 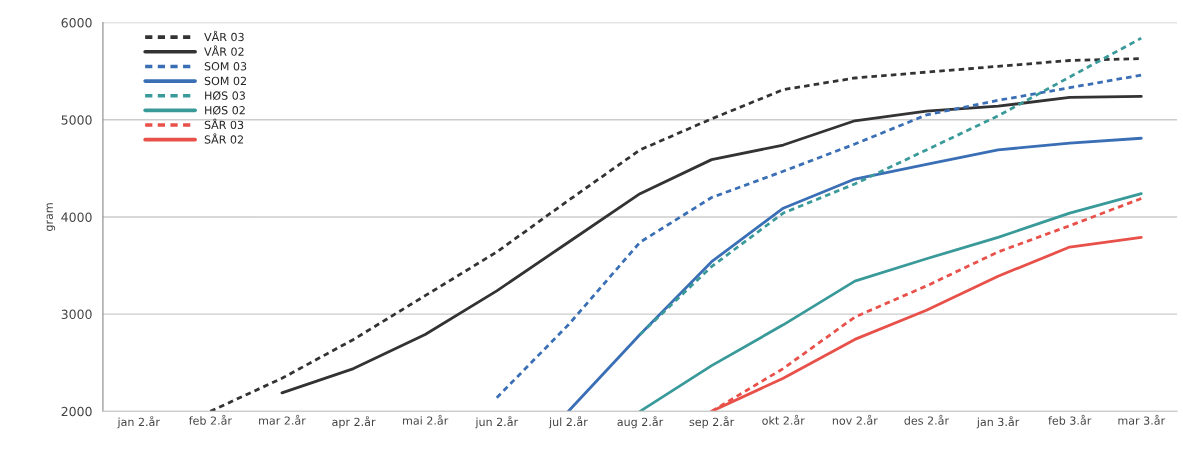 I want to click on legend-label: SÅR 03, so click(x=224, y=124).